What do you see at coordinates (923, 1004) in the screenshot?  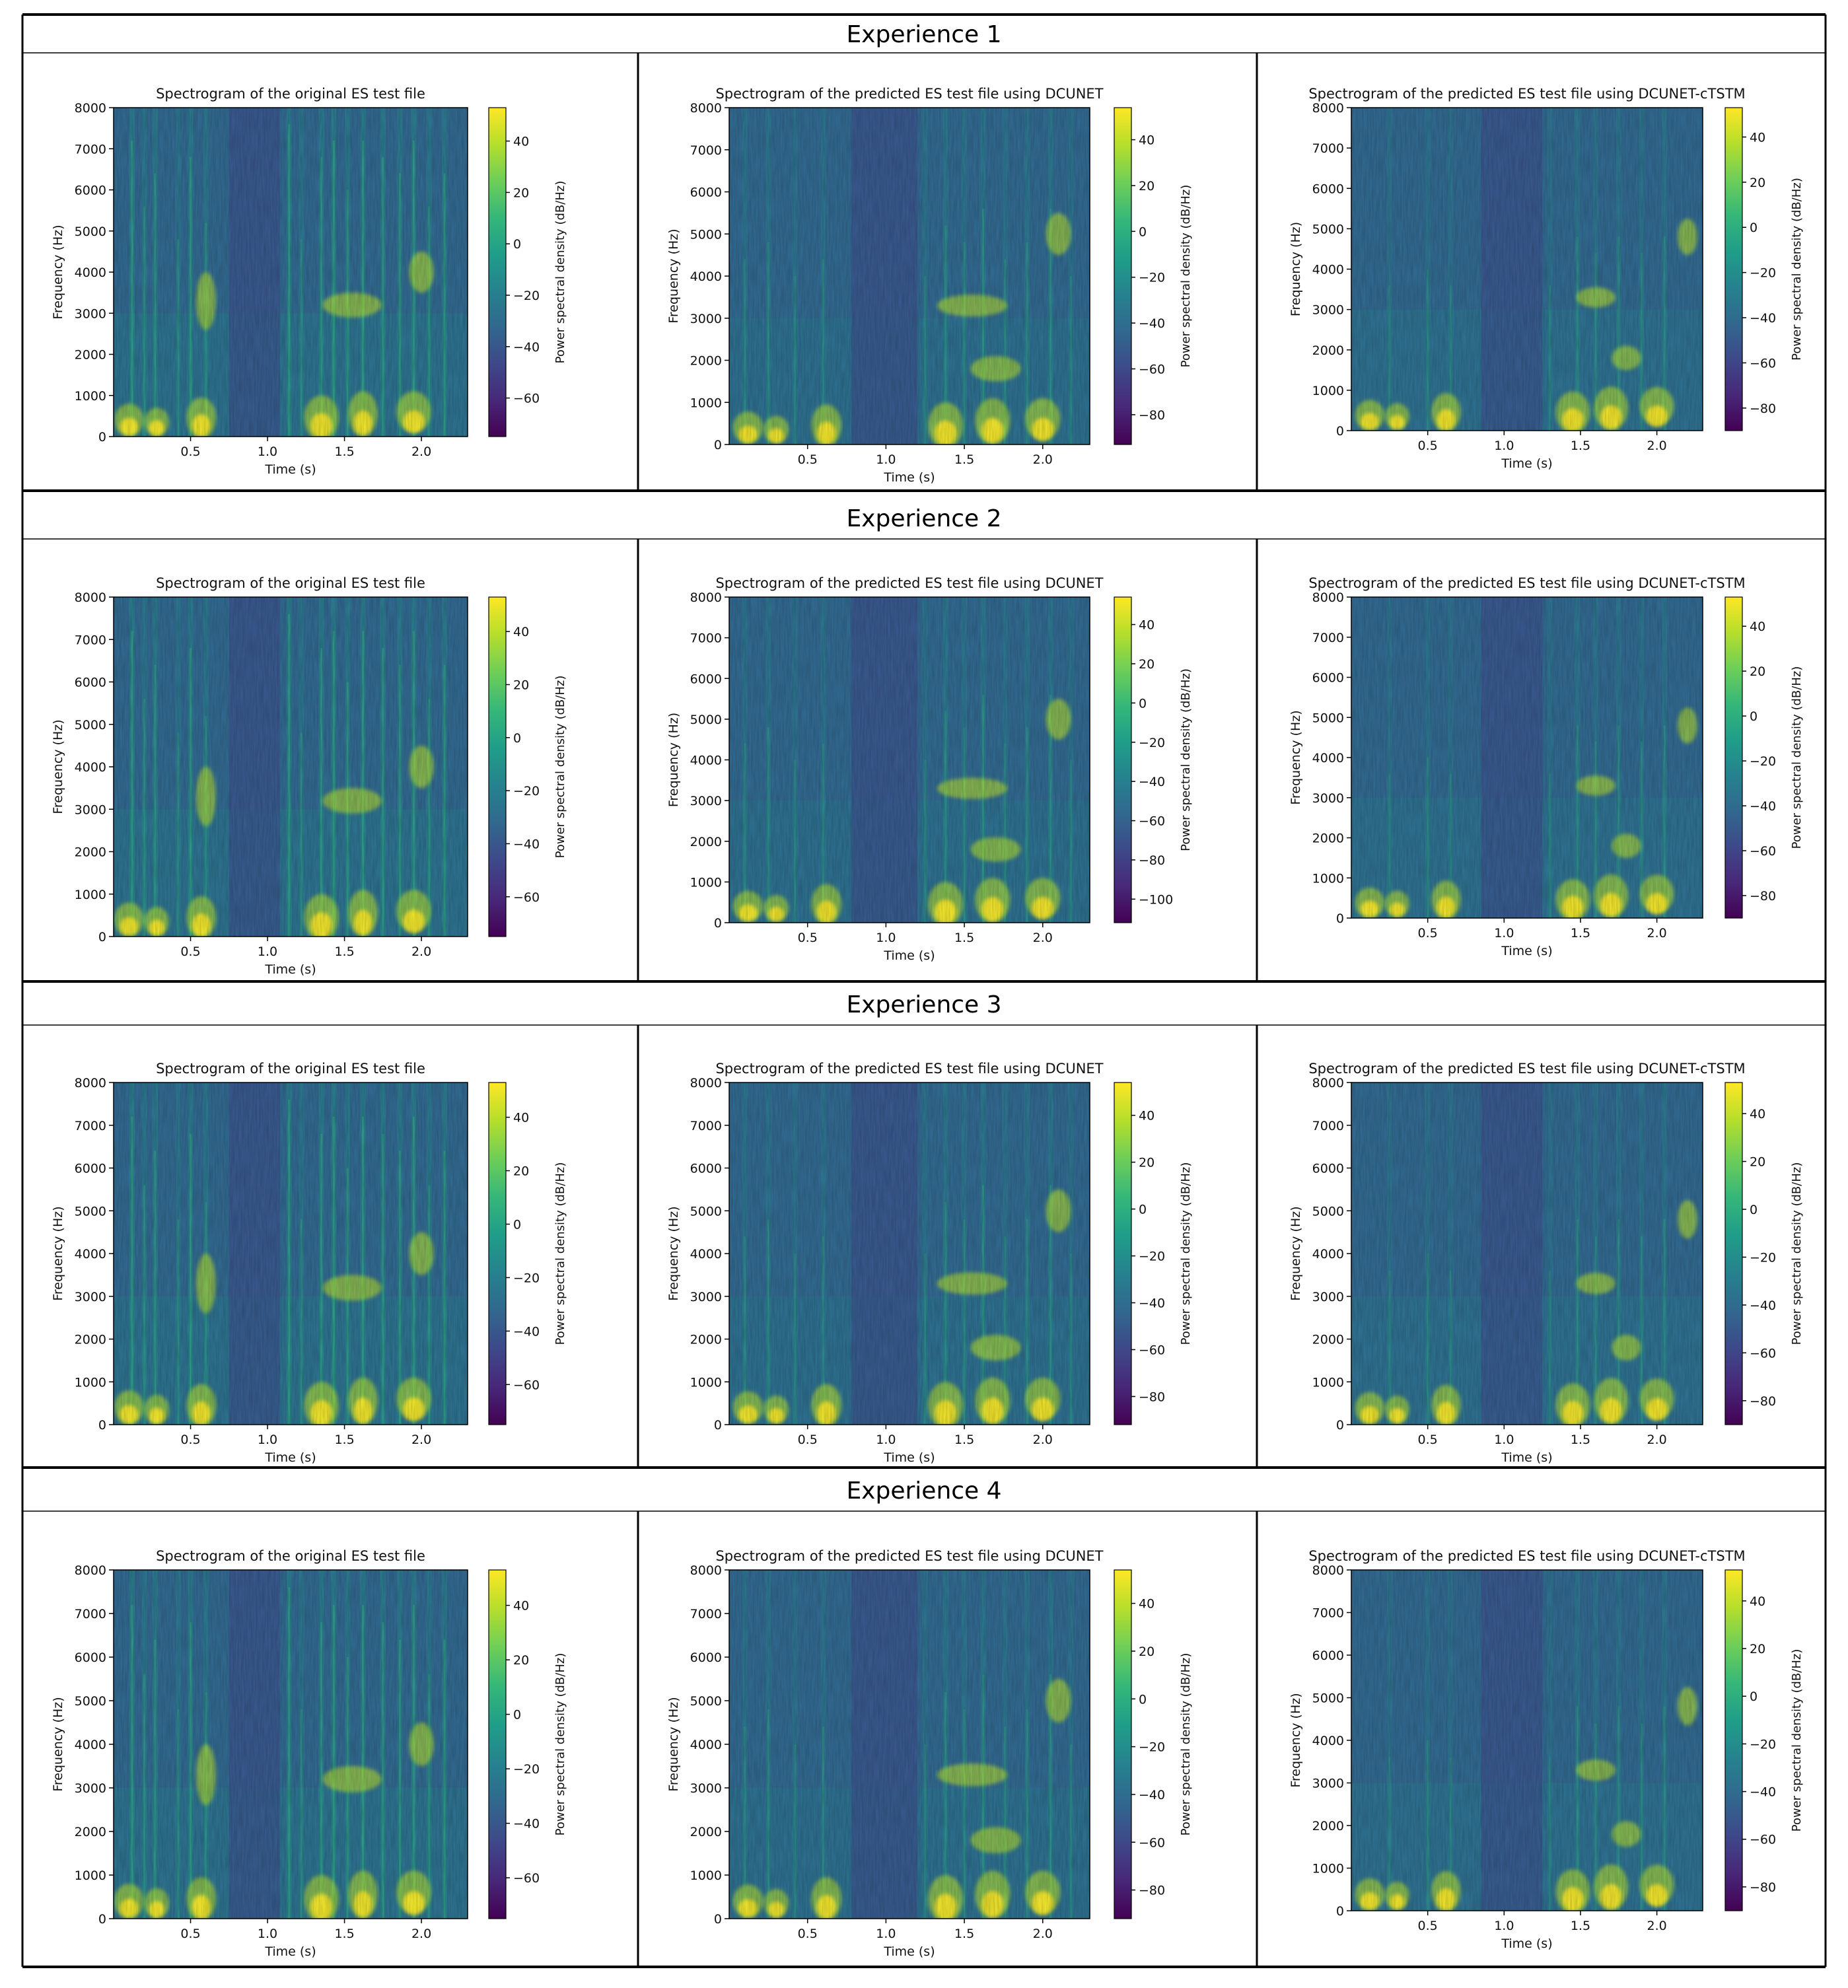 I see `experience-title: Experience 3` at bounding box center [923, 1004].